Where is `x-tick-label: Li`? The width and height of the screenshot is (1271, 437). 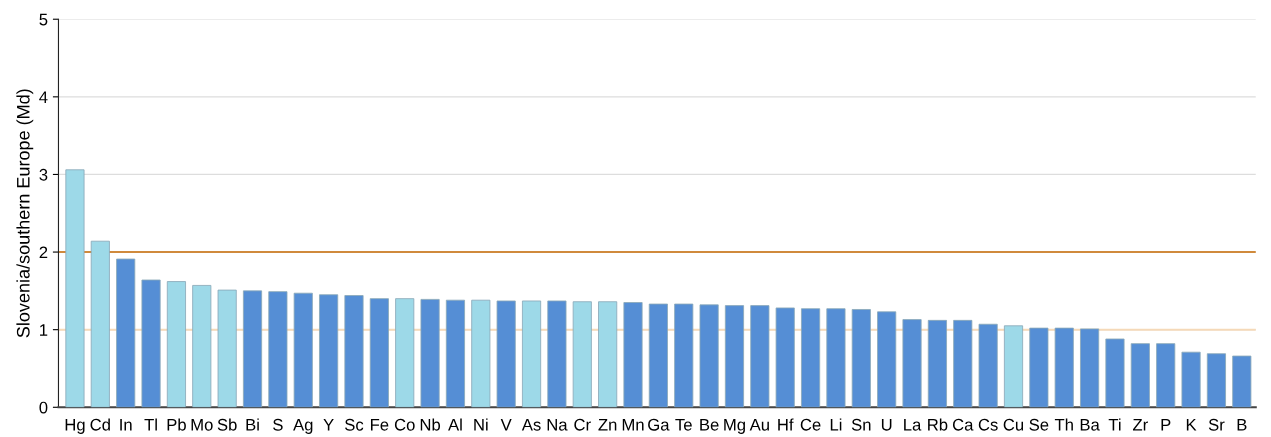
x-tick-label: Li is located at coordinates (836, 424).